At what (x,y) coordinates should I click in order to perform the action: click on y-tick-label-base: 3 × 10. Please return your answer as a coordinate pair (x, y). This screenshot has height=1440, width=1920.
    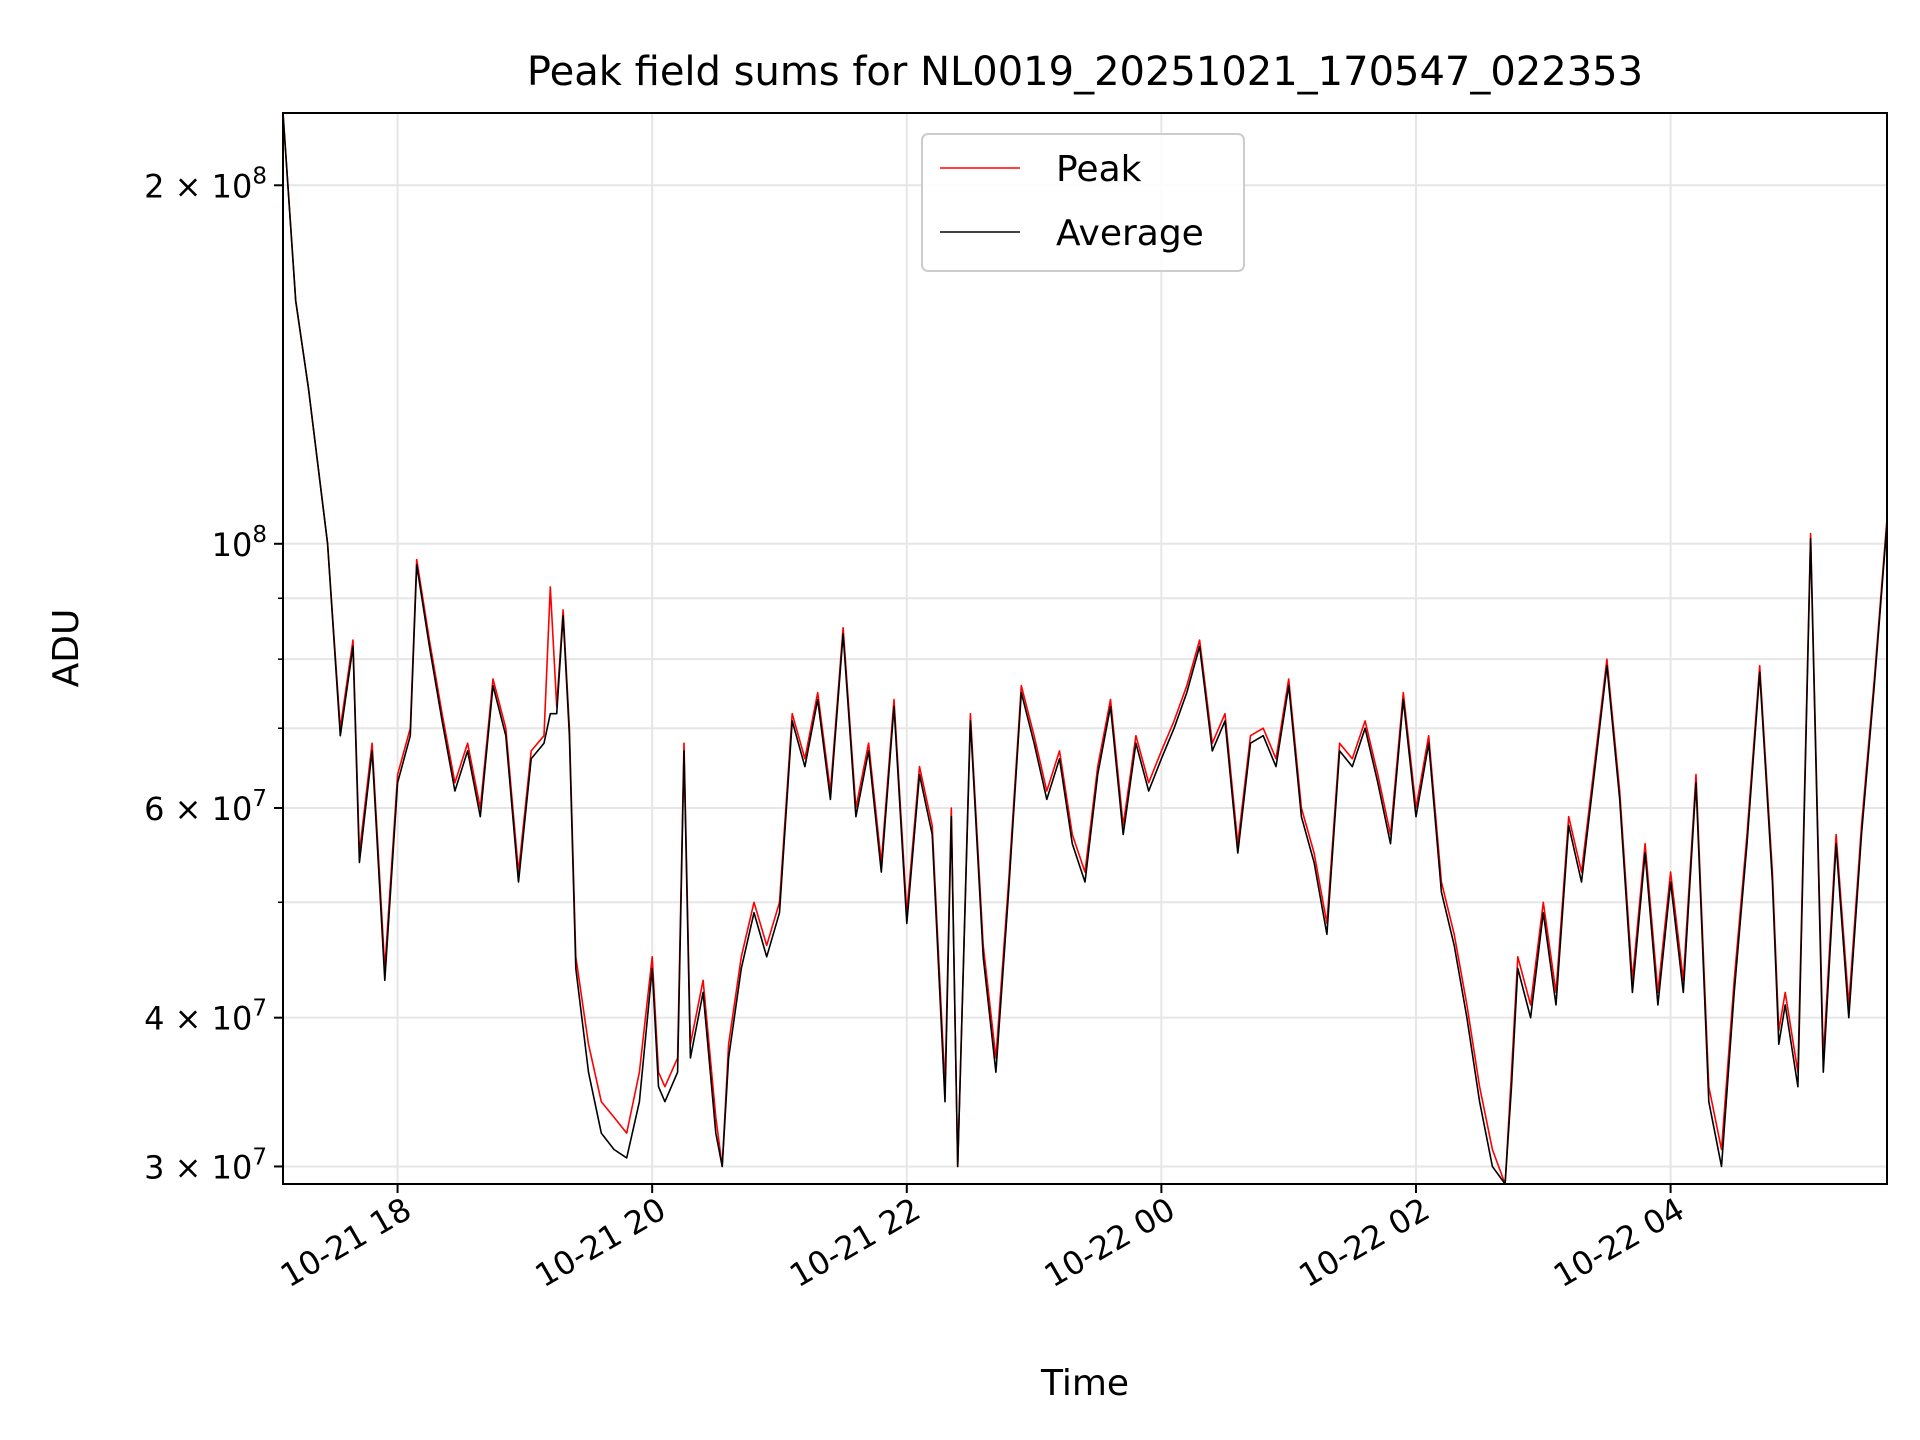
    Looking at the image, I should click on (198, 1167).